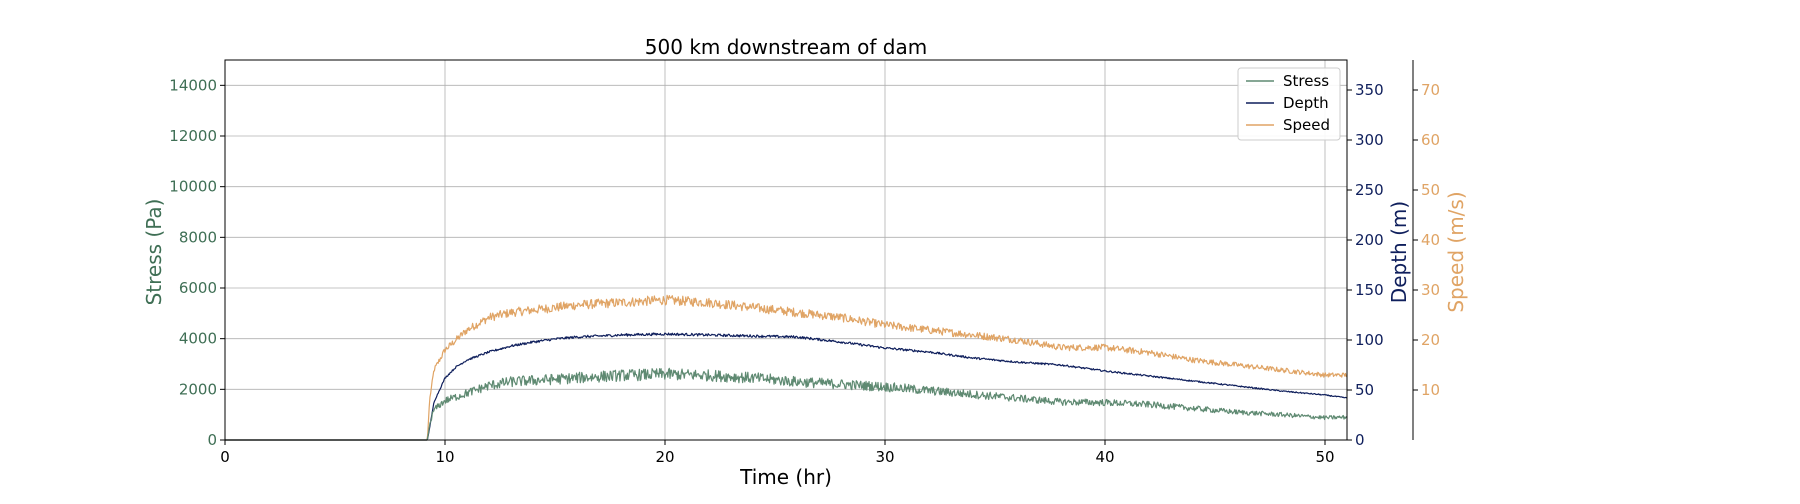  Describe the element at coordinates (1430, 340) in the screenshot. I see `speed-tick-label: 20` at that location.